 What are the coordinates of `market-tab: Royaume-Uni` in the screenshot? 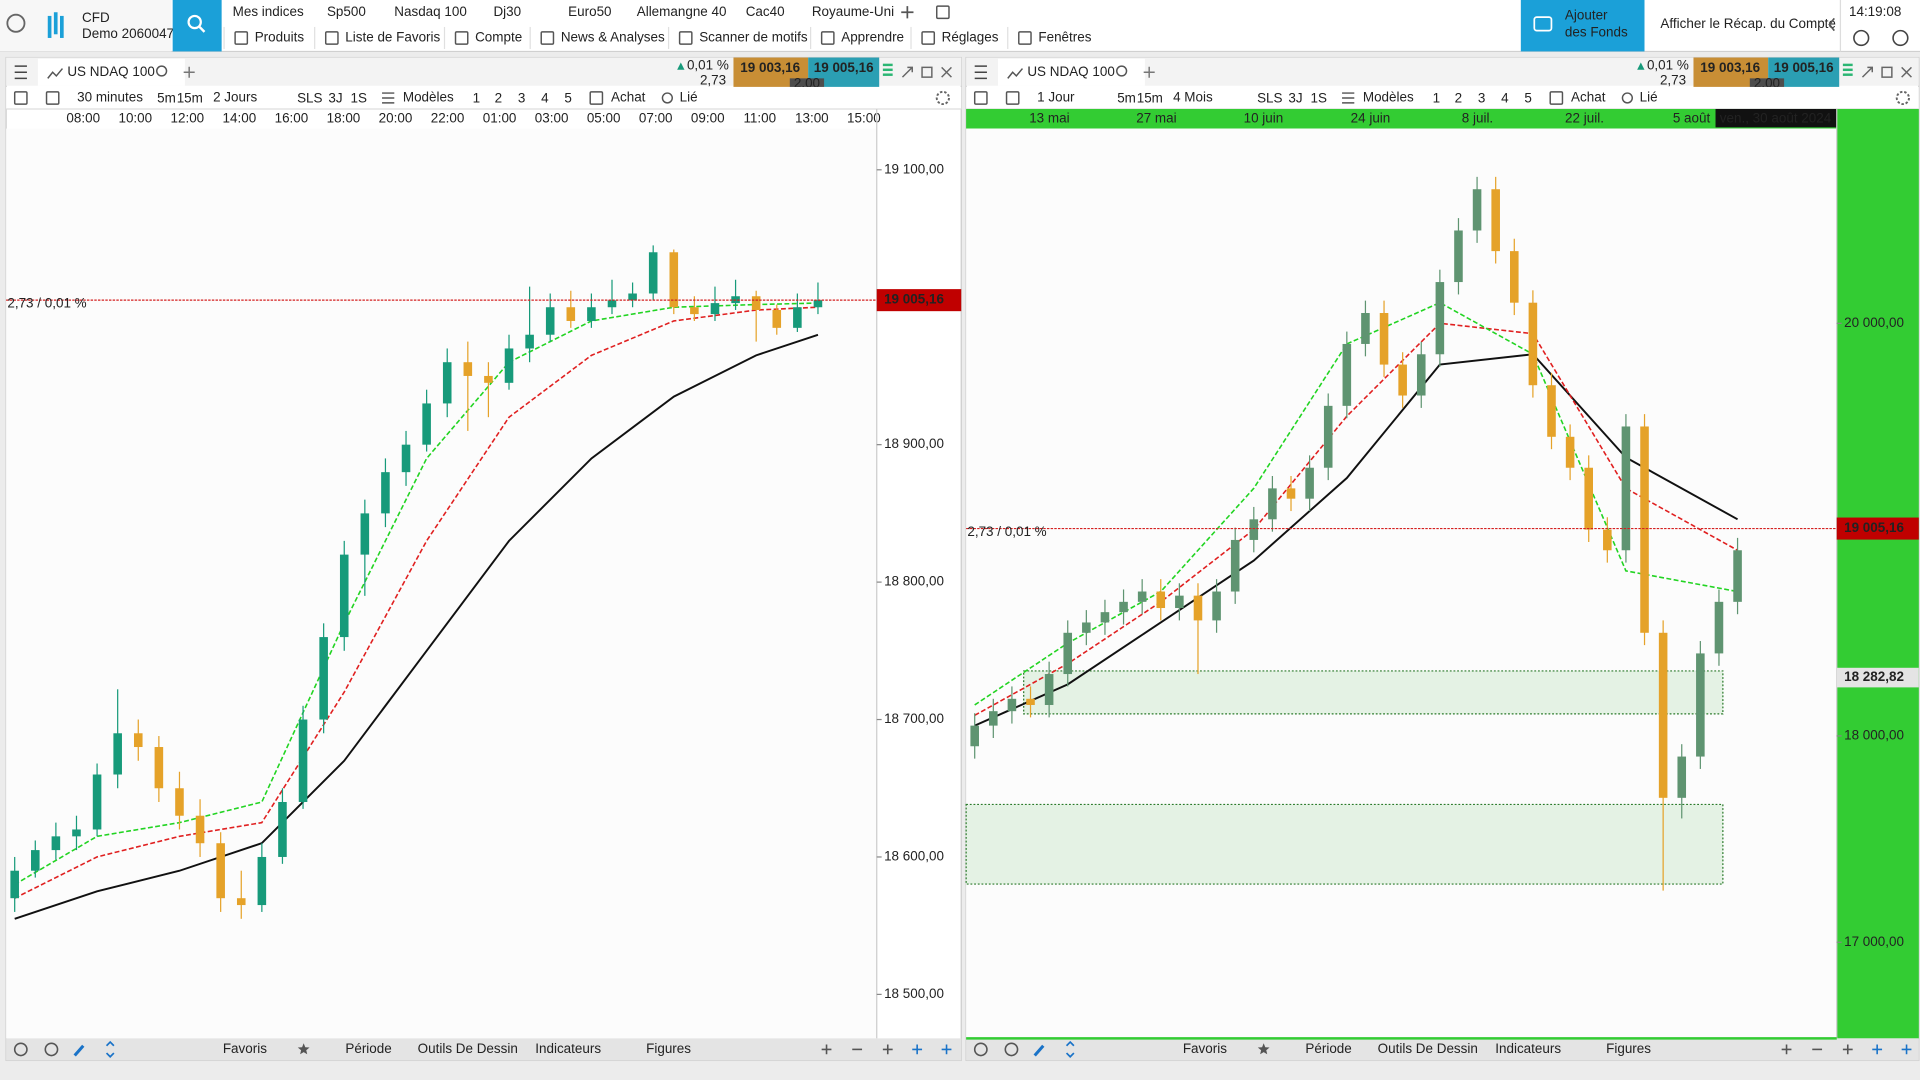 It's located at (853, 11).